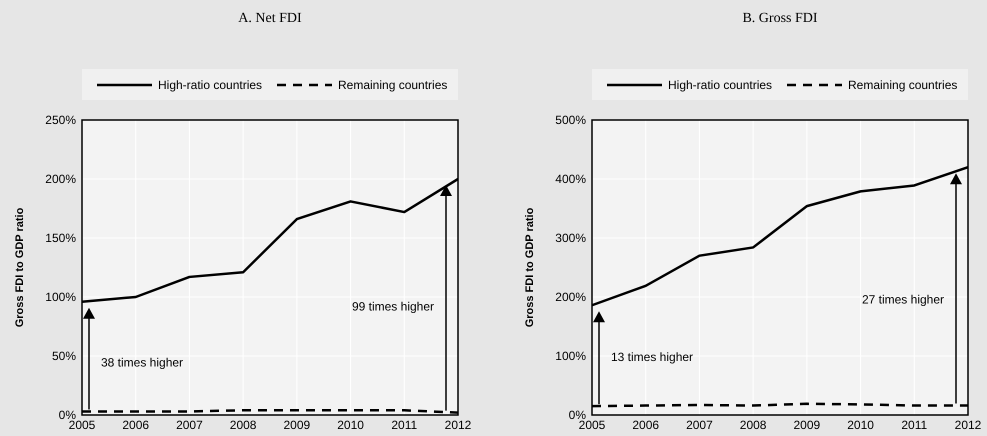 The width and height of the screenshot is (987, 436). What do you see at coordinates (903, 299) in the screenshot?
I see `annotation: 27 times higher` at bounding box center [903, 299].